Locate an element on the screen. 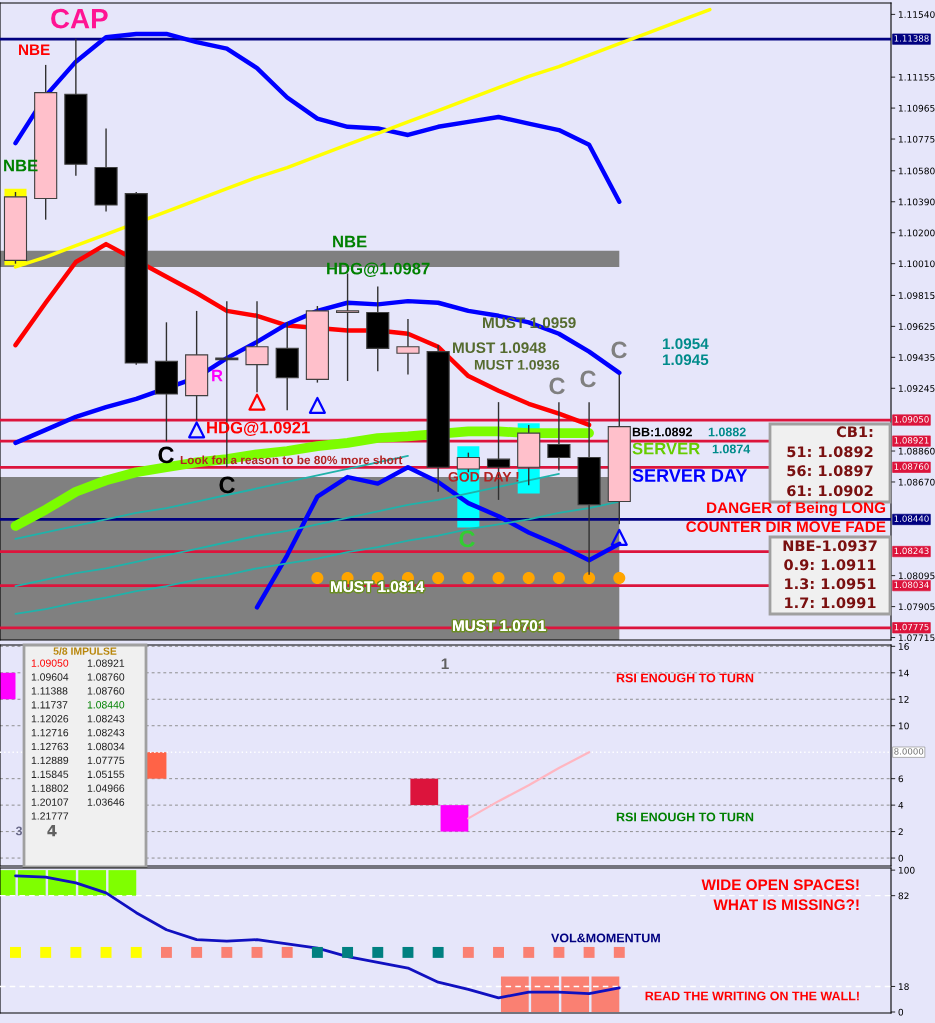  annotation: MUST 1.0936 is located at coordinates (517, 364).